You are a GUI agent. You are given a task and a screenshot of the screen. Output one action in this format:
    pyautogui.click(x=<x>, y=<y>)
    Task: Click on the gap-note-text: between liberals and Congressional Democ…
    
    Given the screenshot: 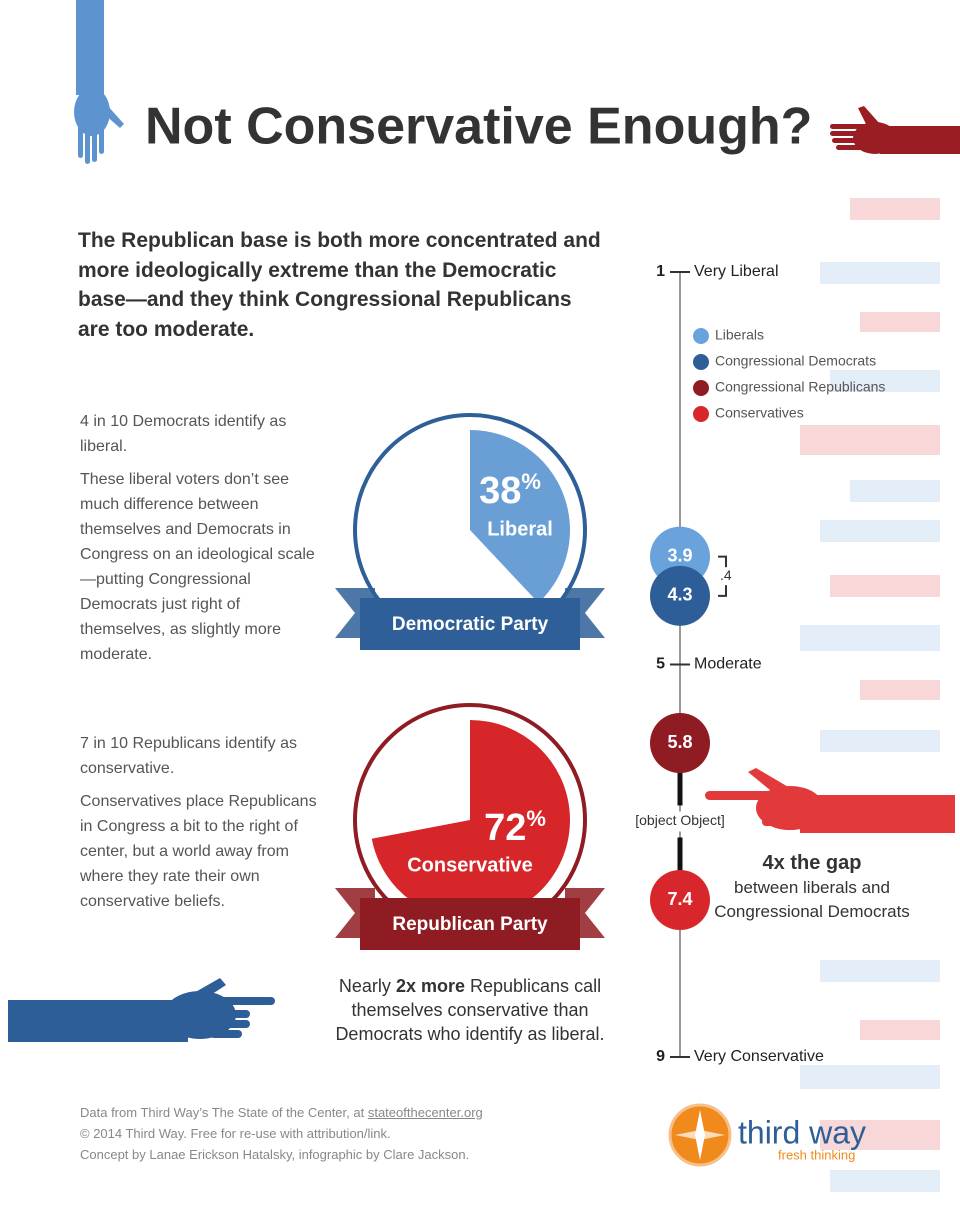 What is the action you would take?
    pyautogui.click(x=812, y=899)
    